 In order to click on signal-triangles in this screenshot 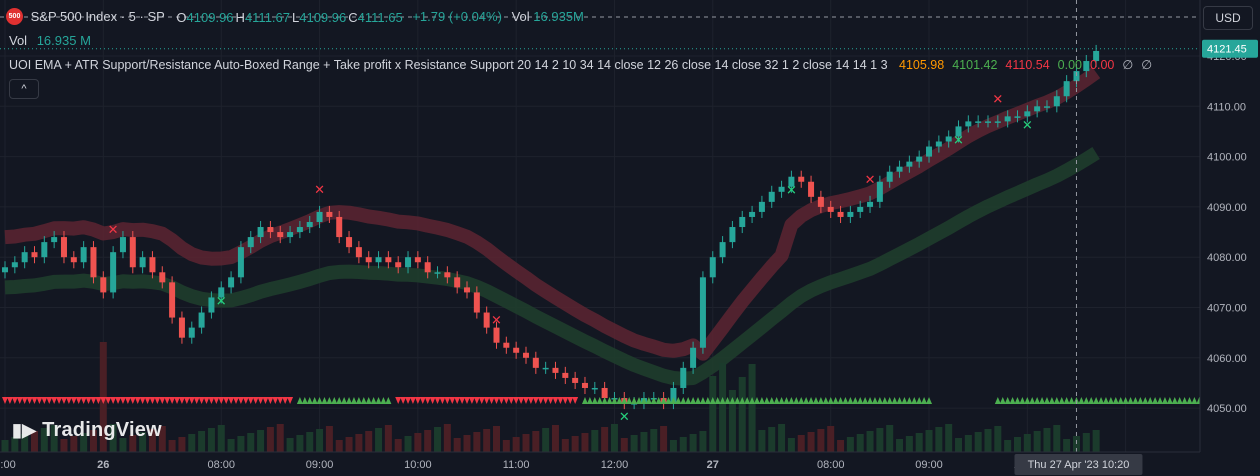, I will do `click(619, 400)`.